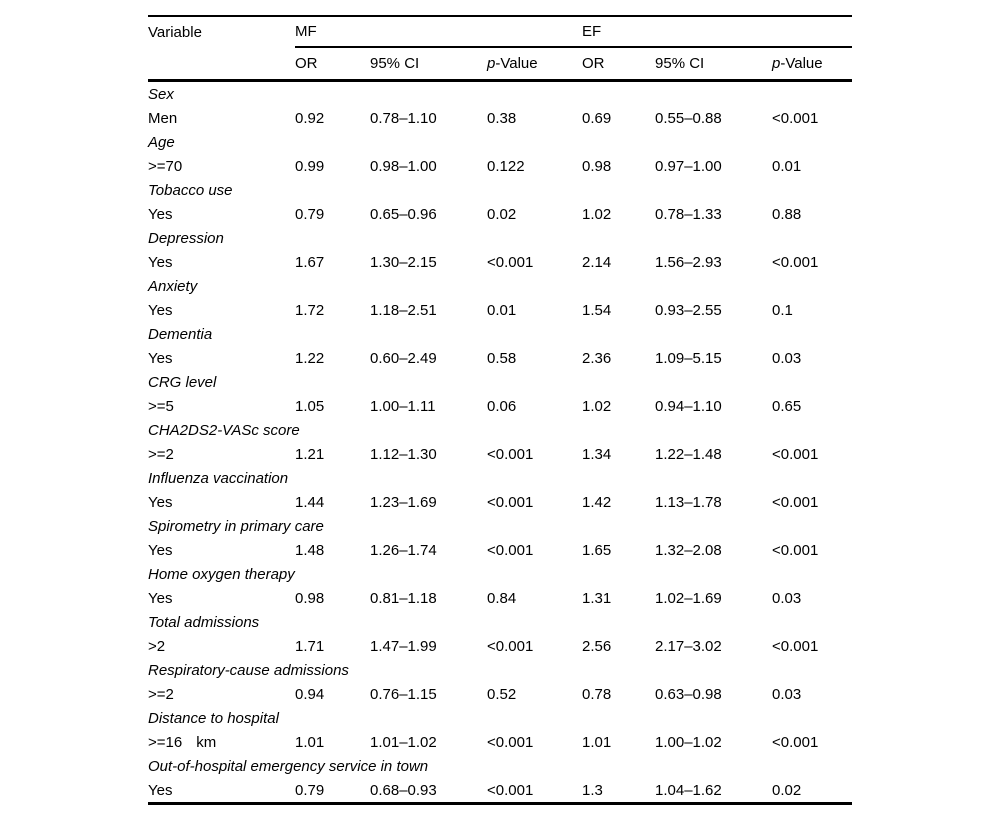 This screenshot has width=1000, height=821. Describe the element at coordinates (597, 454) in the screenshot. I see `ef-or-value: 1.34` at that location.